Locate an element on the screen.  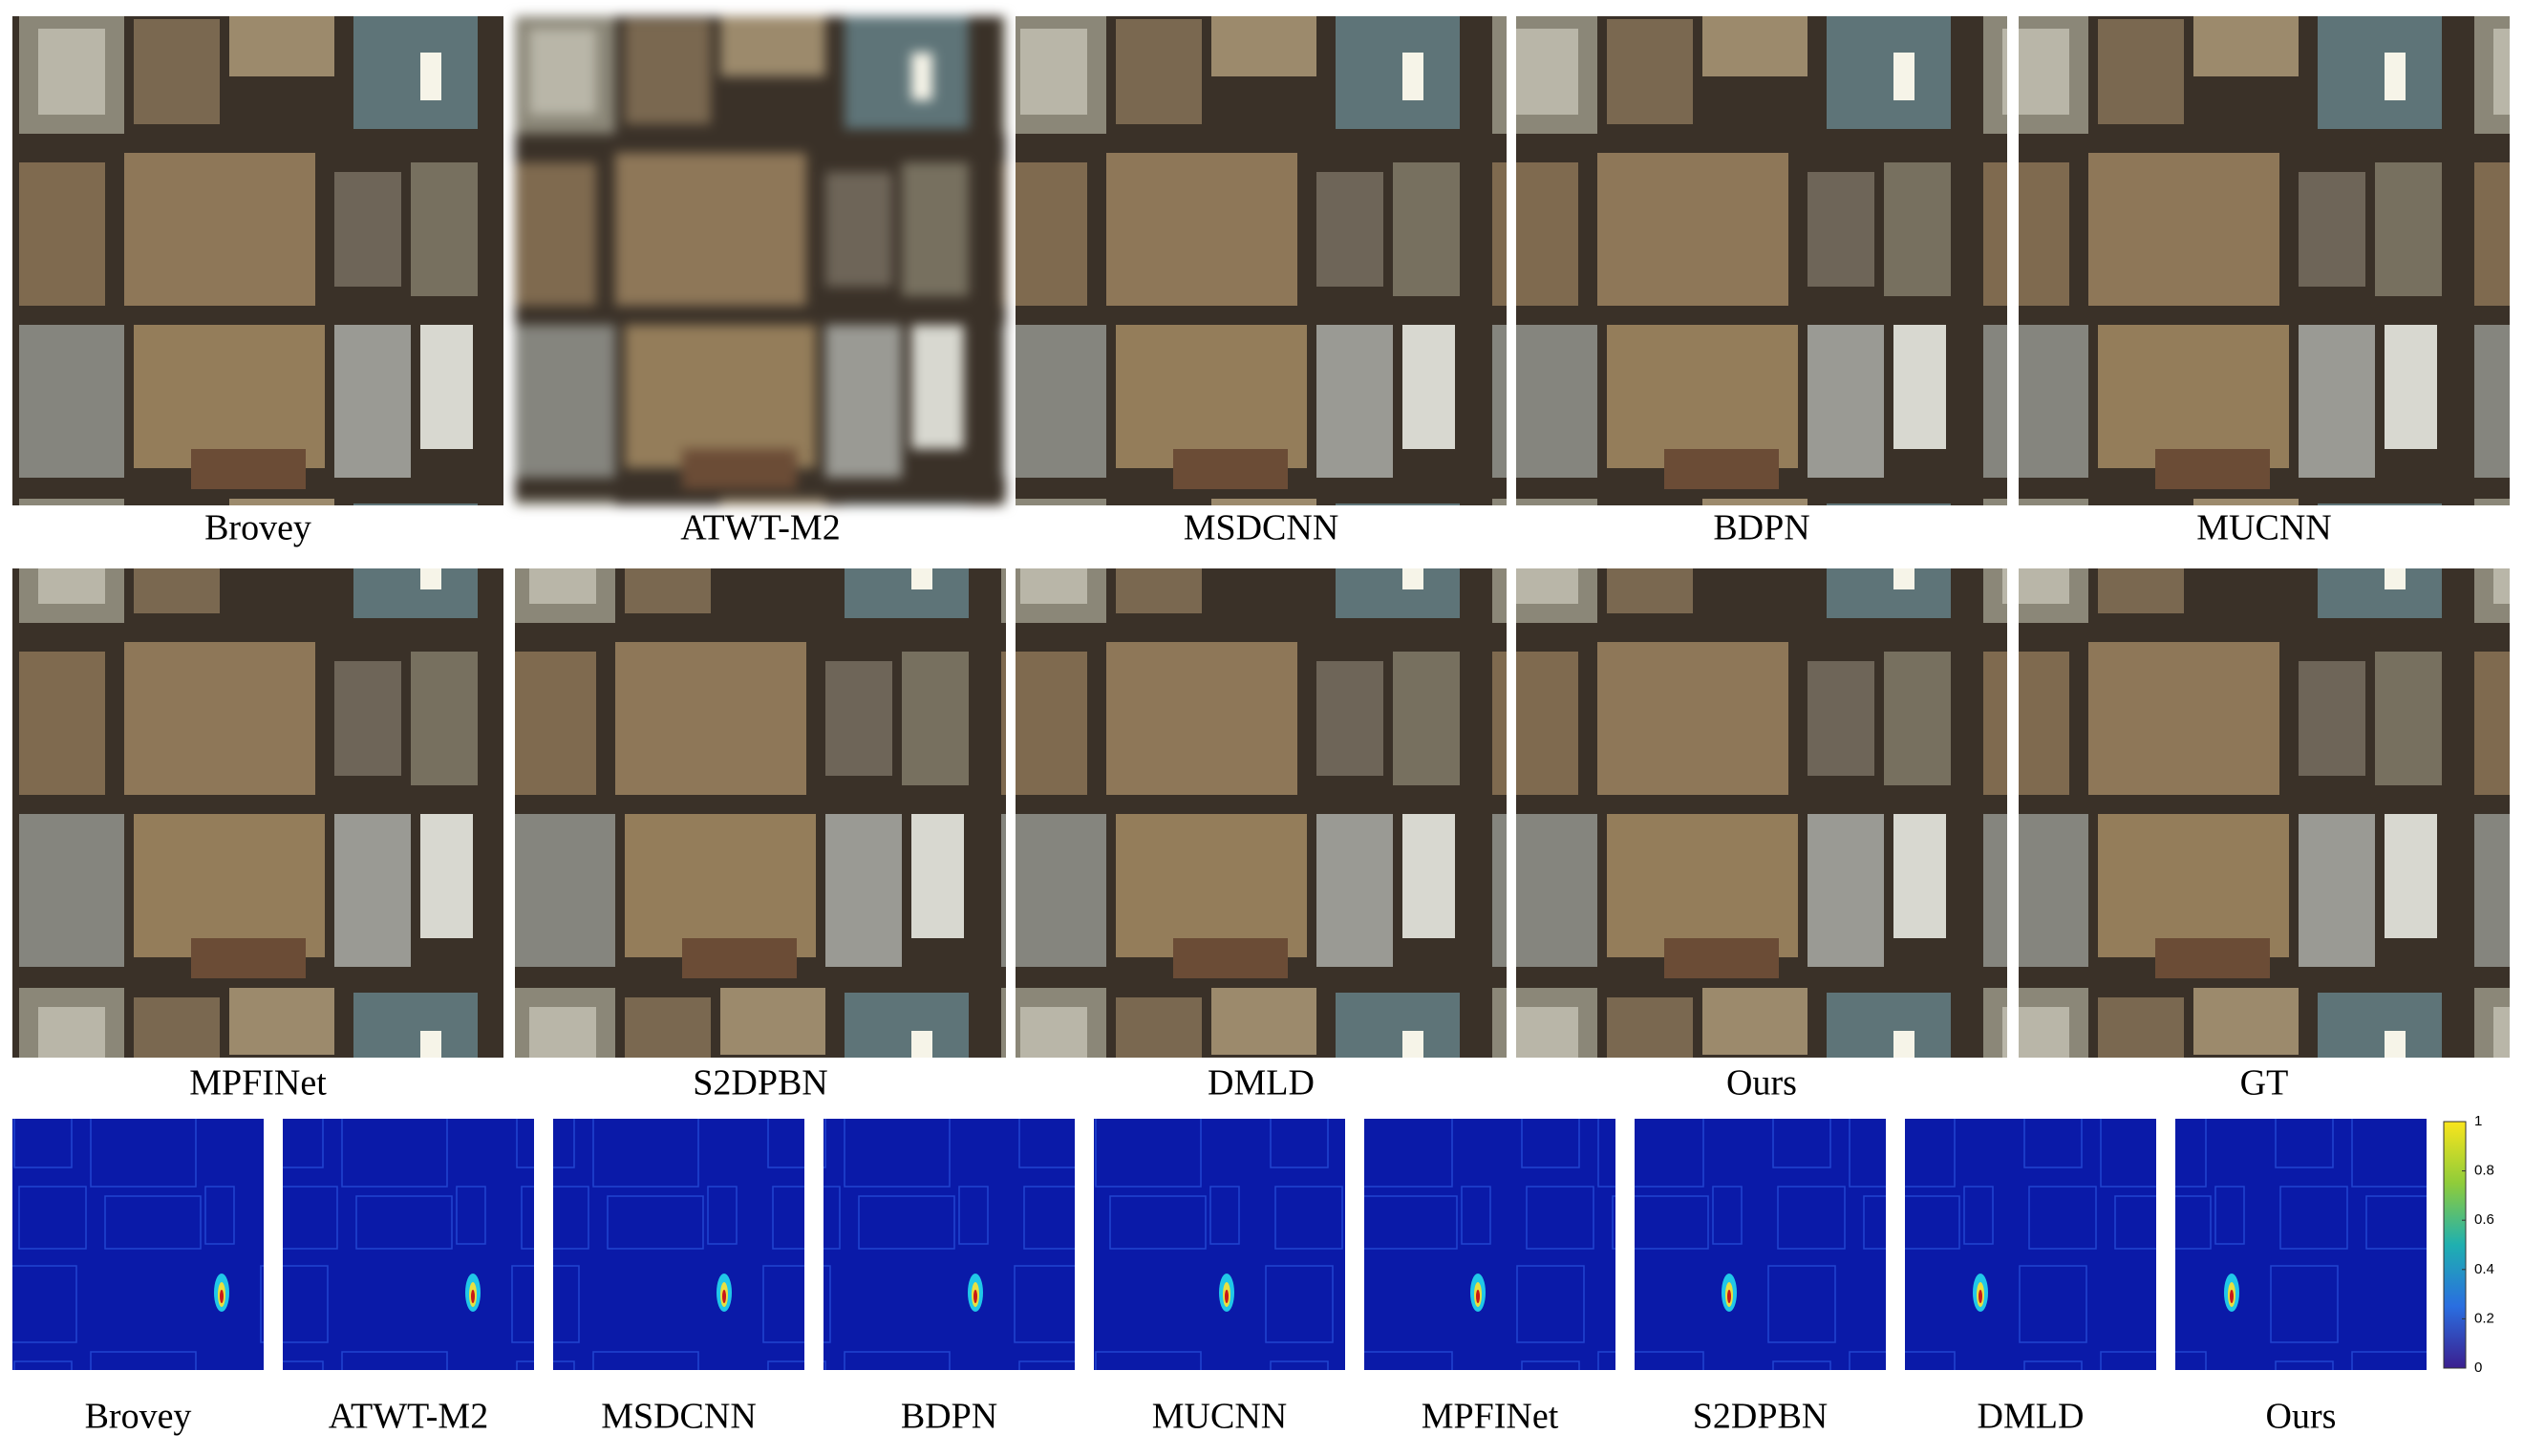
colorbar-tick-label: 1 is located at coordinates (2478, 1121).